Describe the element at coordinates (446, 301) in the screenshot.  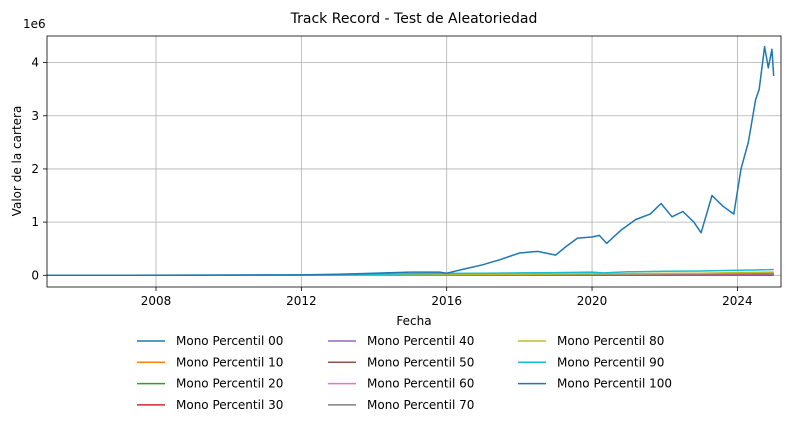
I see `x-tick-label: 2016` at that location.